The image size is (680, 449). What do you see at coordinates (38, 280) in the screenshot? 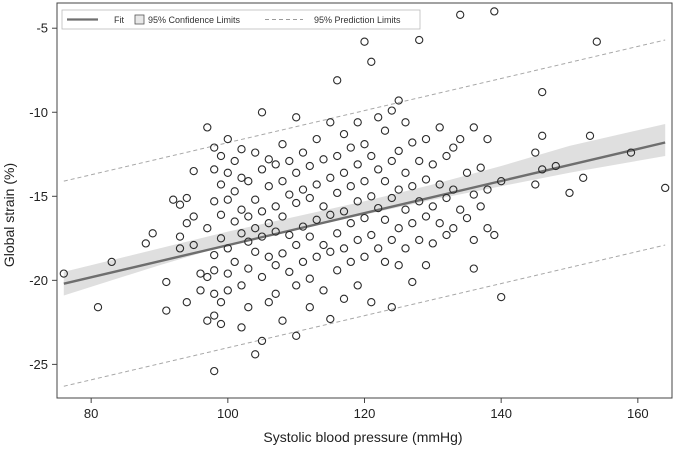
I see `y-tick-label: -20` at bounding box center [38, 280].